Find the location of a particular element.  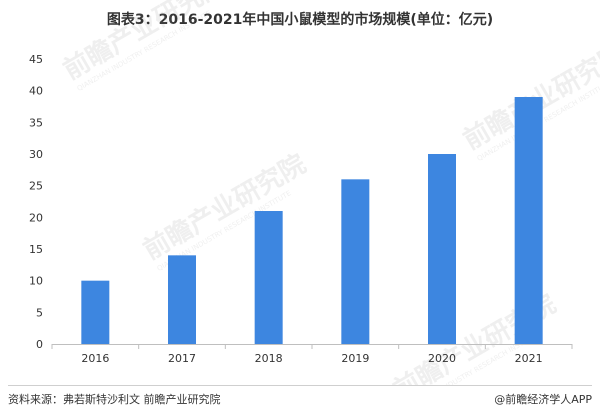

y-tick-label: 45 is located at coordinates (36, 59).